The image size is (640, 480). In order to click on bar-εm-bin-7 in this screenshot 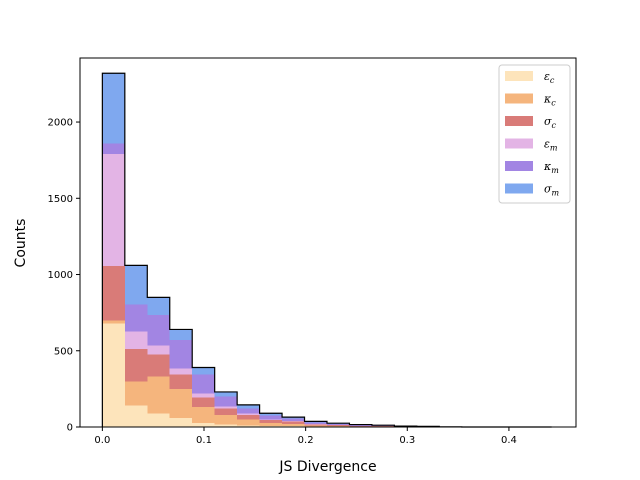, I will do `click(271, 420)`.